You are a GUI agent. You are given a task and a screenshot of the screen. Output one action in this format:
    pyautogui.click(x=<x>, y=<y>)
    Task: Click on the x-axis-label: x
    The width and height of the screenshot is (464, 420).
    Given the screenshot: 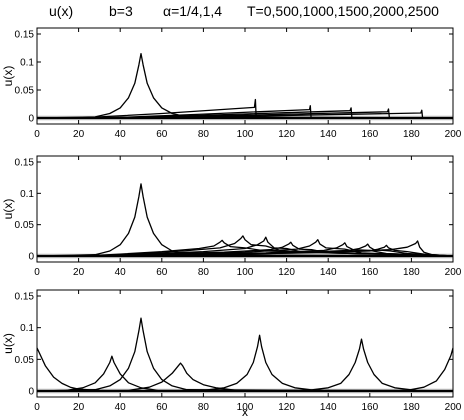 What is the action you would take?
    pyautogui.click(x=245, y=412)
    